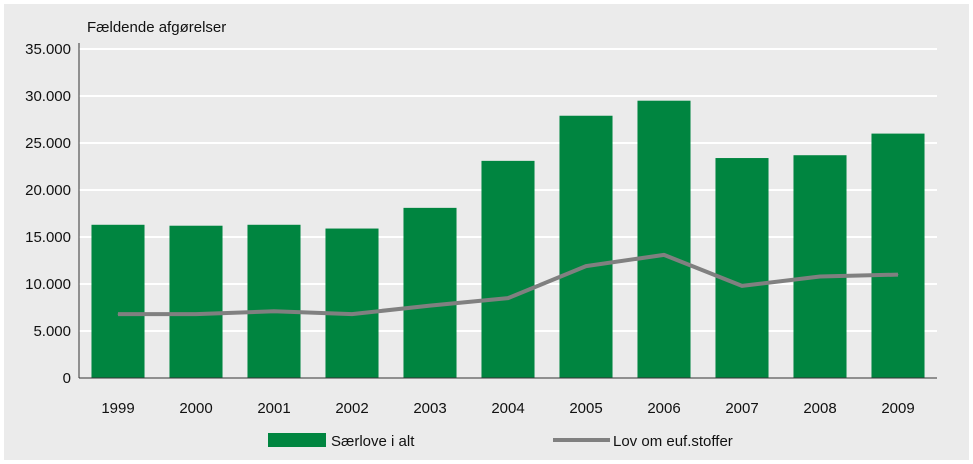  I want to click on x-tick-label: 2005, so click(585, 408).